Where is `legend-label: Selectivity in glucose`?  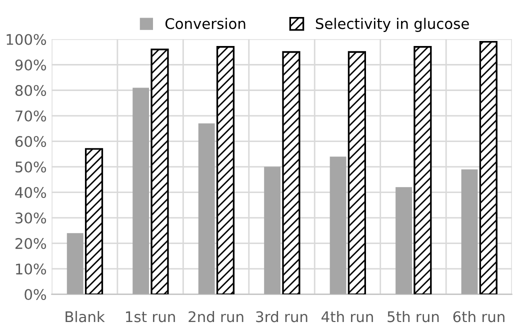
legend-label: Selectivity in glucose is located at coordinates (392, 25).